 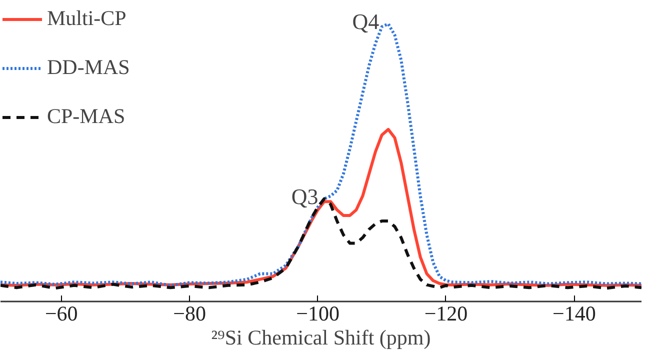 I want to click on legend-label: CP-MAS, so click(x=86, y=116).